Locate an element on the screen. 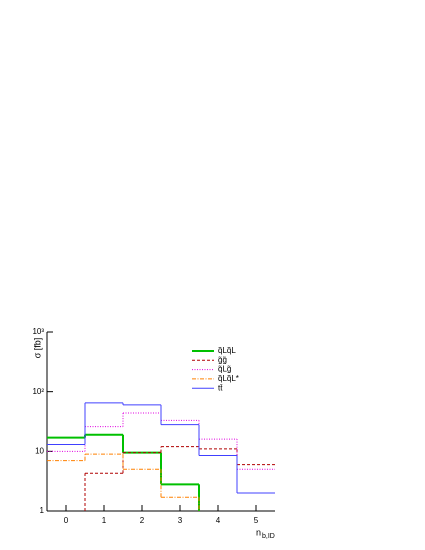  y-axis-label: σ [fb] is located at coordinates (37, 348).